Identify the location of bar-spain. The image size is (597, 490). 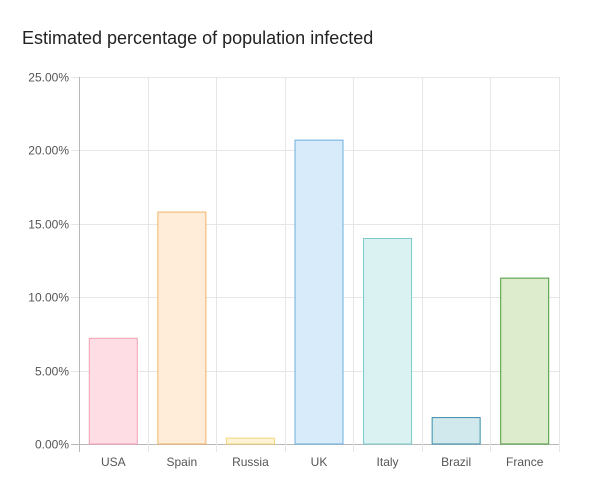
(182, 328).